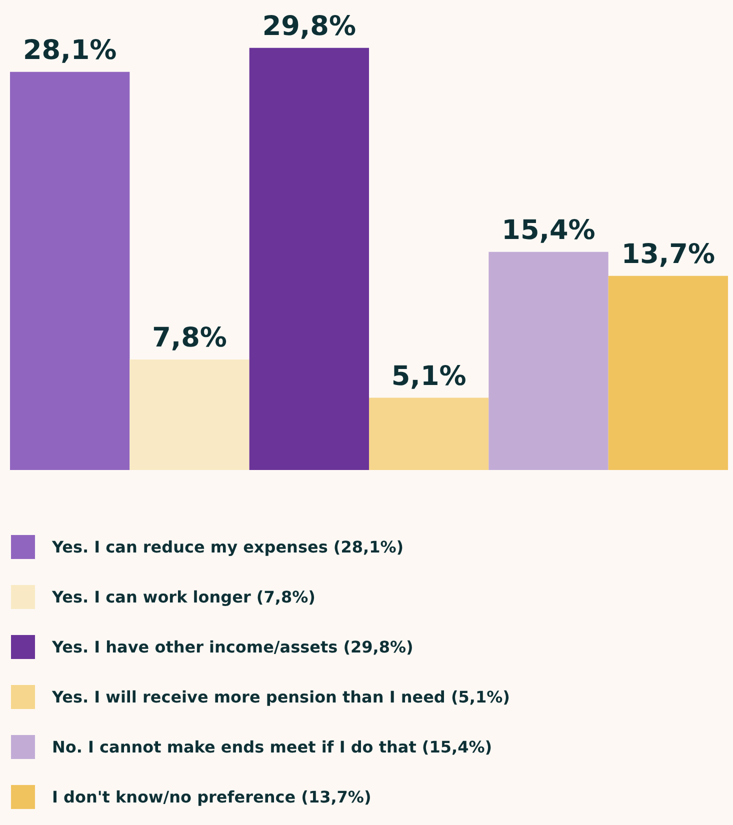  I want to click on data-label: 29,8%, so click(309, 26).